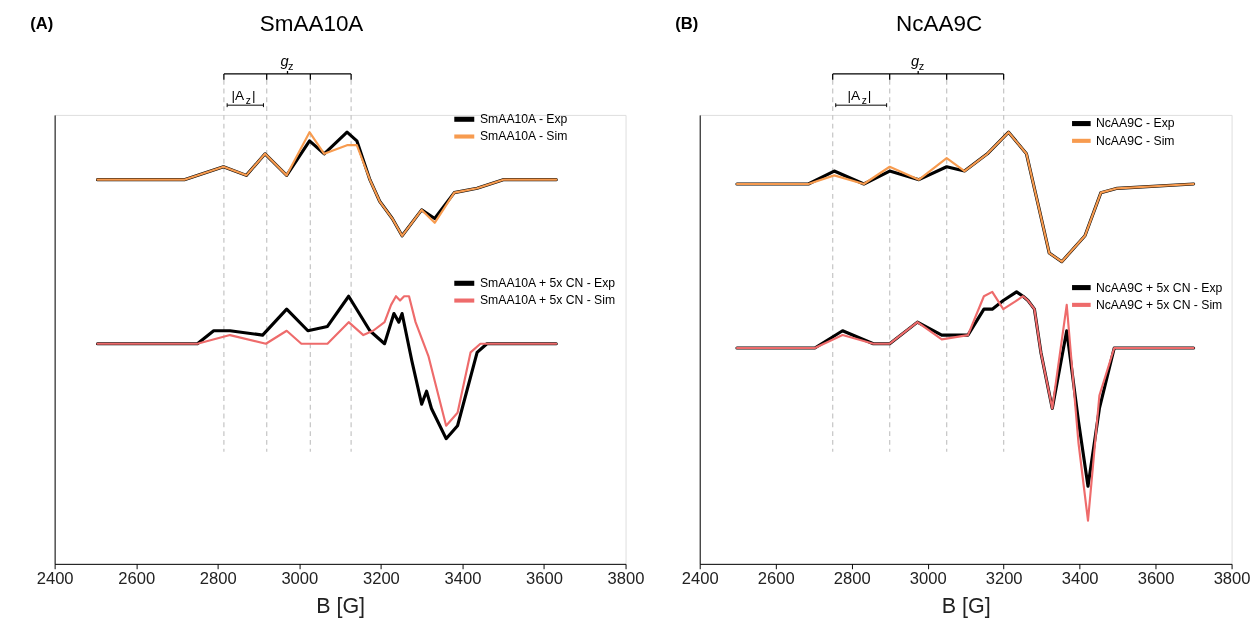  What do you see at coordinates (687, 24) in the screenshot?
I see `text: (B)` at bounding box center [687, 24].